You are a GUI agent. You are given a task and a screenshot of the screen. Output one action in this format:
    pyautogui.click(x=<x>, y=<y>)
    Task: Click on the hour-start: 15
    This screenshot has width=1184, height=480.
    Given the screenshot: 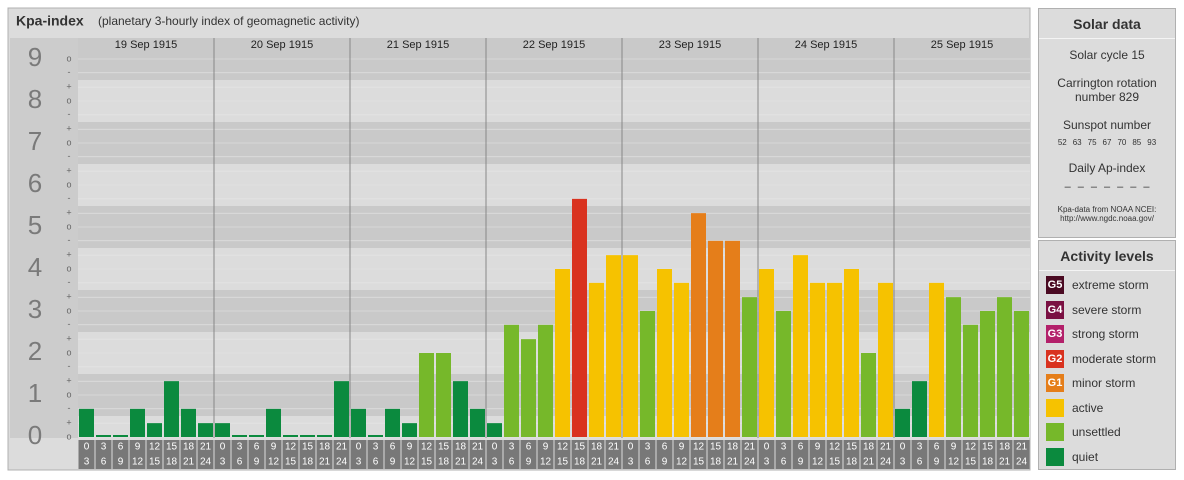 What is the action you would take?
    pyautogui.click(x=988, y=447)
    